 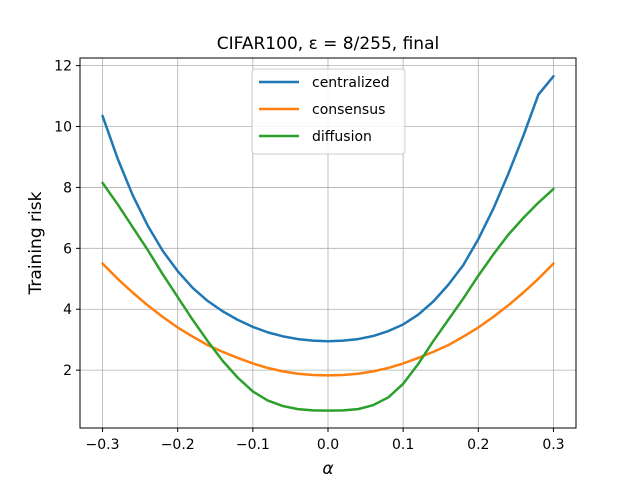 I want to click on x-axis-label: α, so click(x=327, y=469).